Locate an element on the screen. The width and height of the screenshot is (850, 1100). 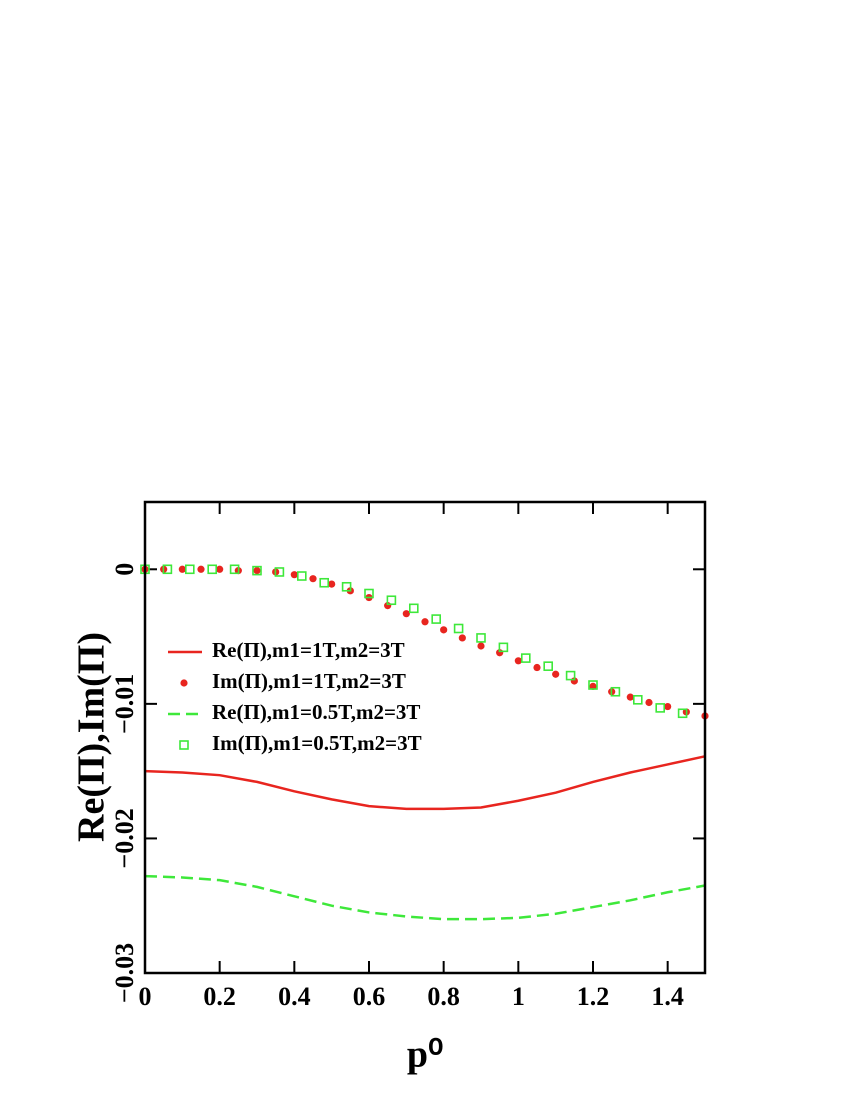
y-tick-label: −0.03 is located at coordinates (124, 973).